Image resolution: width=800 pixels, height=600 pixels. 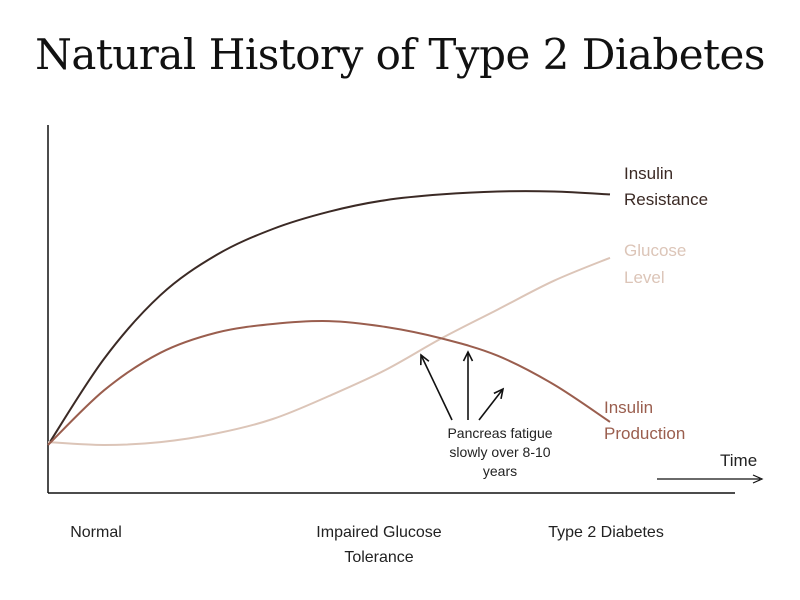 I want to click on chart-title: Natural History of Type 2 Diabetes, so click(x=400, y=54).